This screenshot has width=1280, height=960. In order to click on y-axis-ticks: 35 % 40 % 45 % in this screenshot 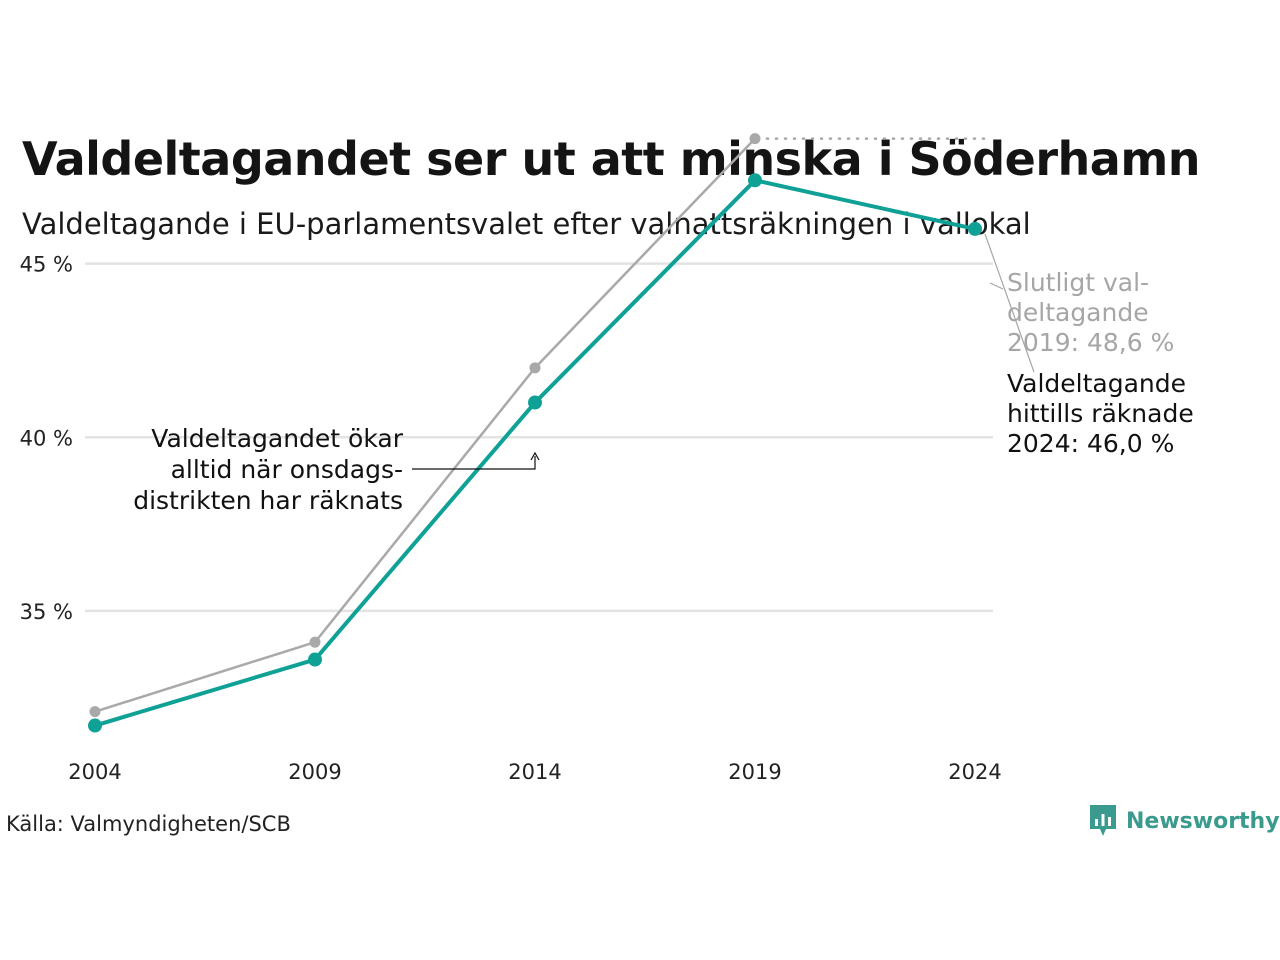, I will do `click(46, 438)`.